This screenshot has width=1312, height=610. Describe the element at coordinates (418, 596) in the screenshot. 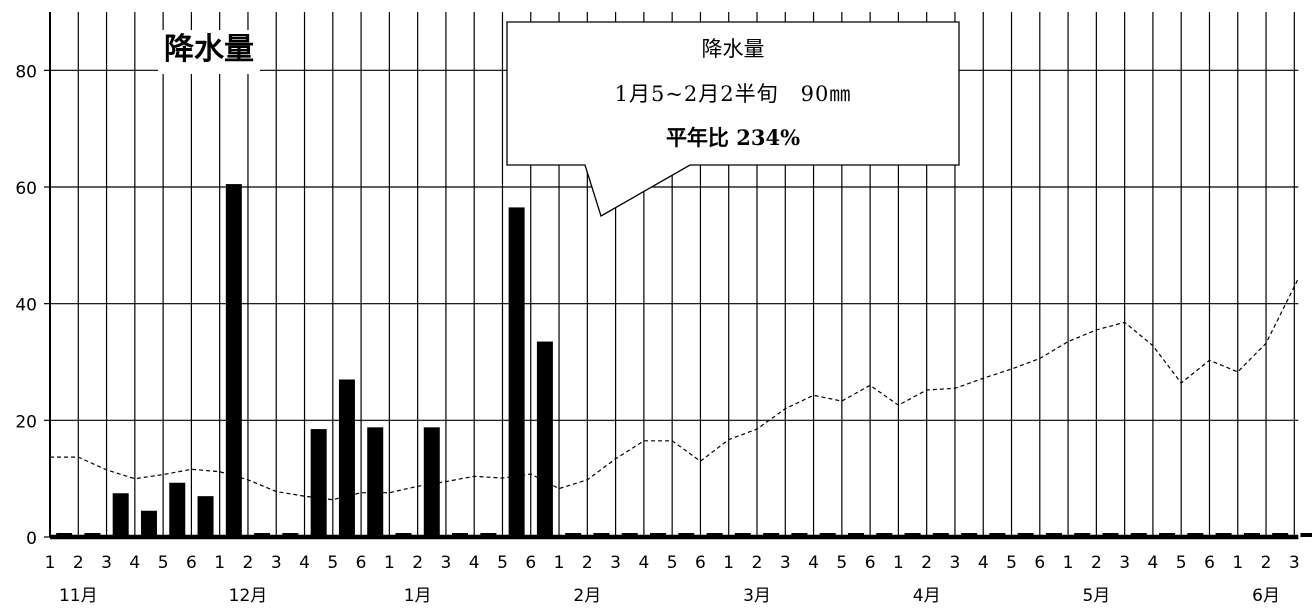

I see `month-label: 1月` at that location.